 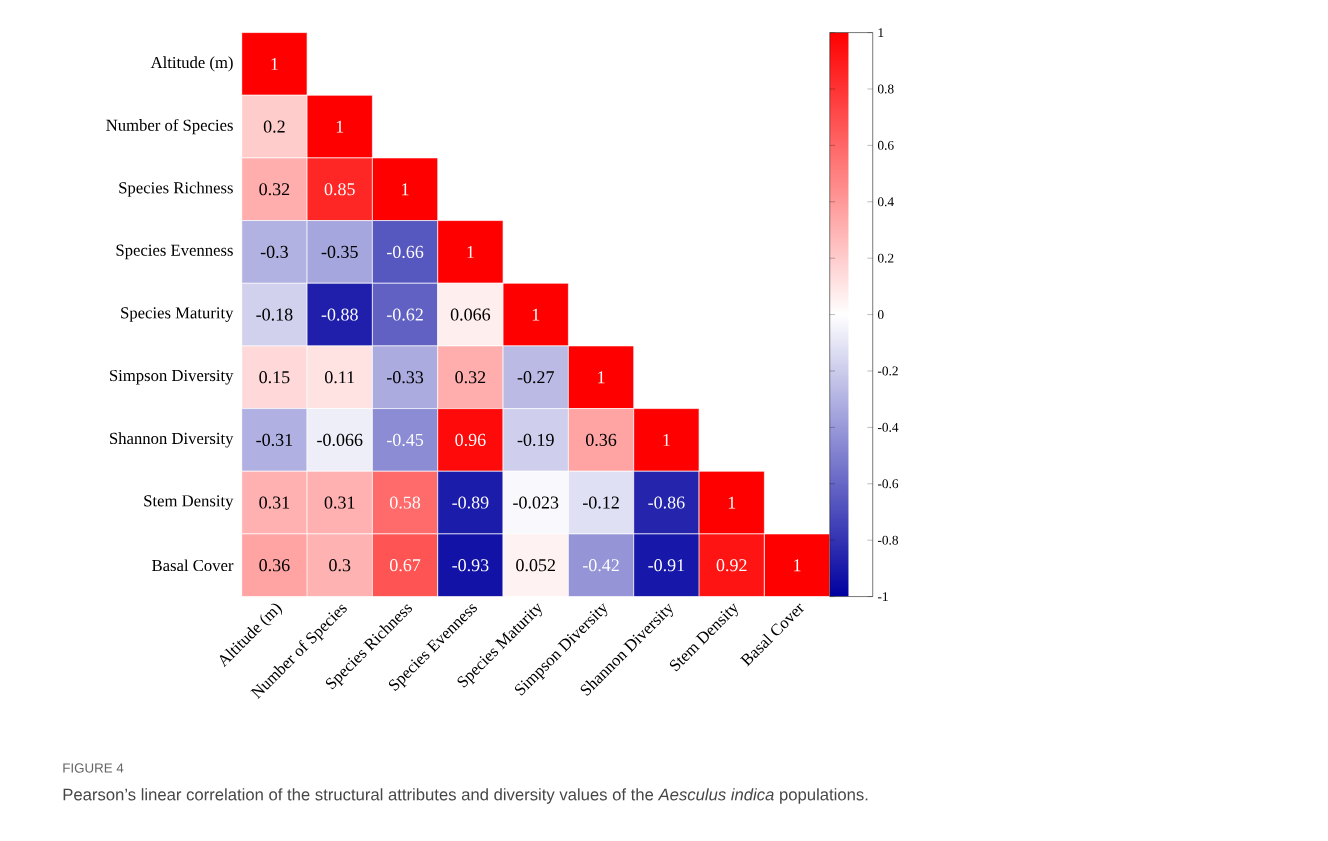 I want to click on data-label: -0.19, so click(x=535, y=440).